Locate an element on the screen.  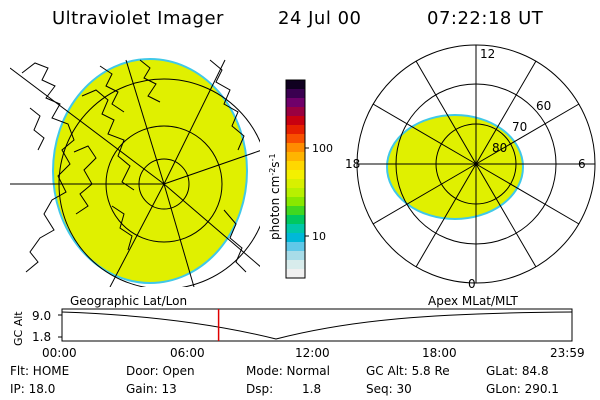
altitude-tick-9: 9.0 is located at coordinates (41, 316).